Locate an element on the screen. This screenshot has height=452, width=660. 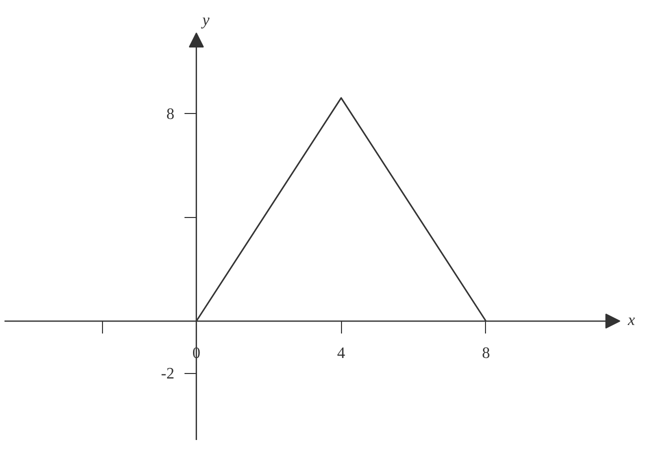
y-axis-title: y is located at coordinates (205, 21).